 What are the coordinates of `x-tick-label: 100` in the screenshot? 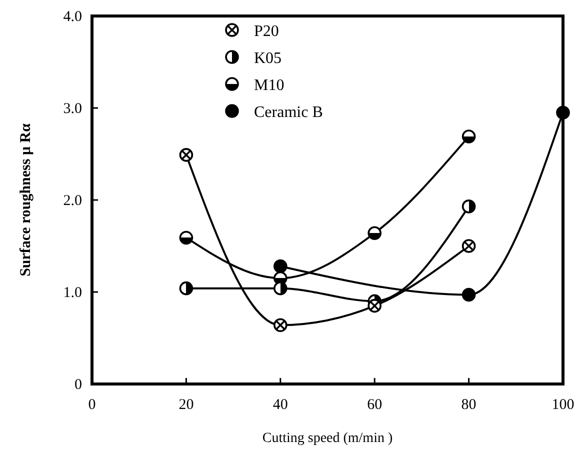 It's located at (563, 405).